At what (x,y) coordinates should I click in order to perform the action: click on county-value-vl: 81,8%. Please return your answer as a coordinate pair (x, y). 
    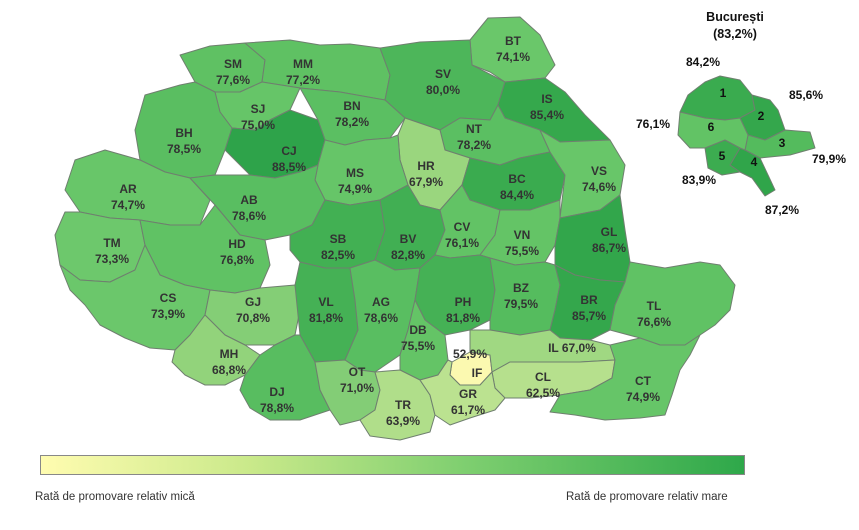
    Looking at the image, I should click on (326, 318).